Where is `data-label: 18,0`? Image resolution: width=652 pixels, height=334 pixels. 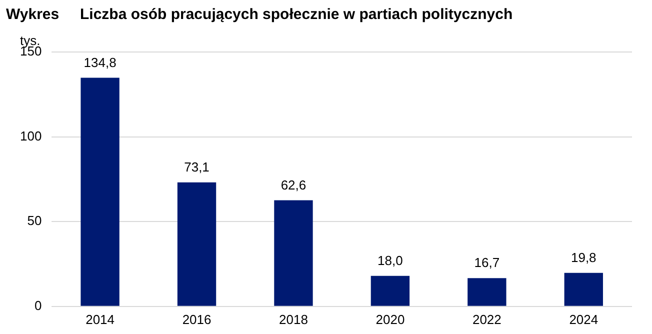 data-label: 18,0 is located at coordinates (390, 260).